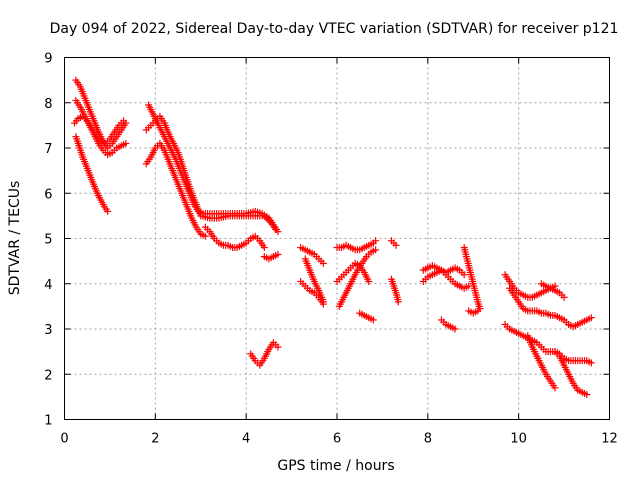 This screenshot has height=480, width=640. Describe the element at coordinates (337, 439) in the screenshot. I see `x-tick-label: 6` at that location.